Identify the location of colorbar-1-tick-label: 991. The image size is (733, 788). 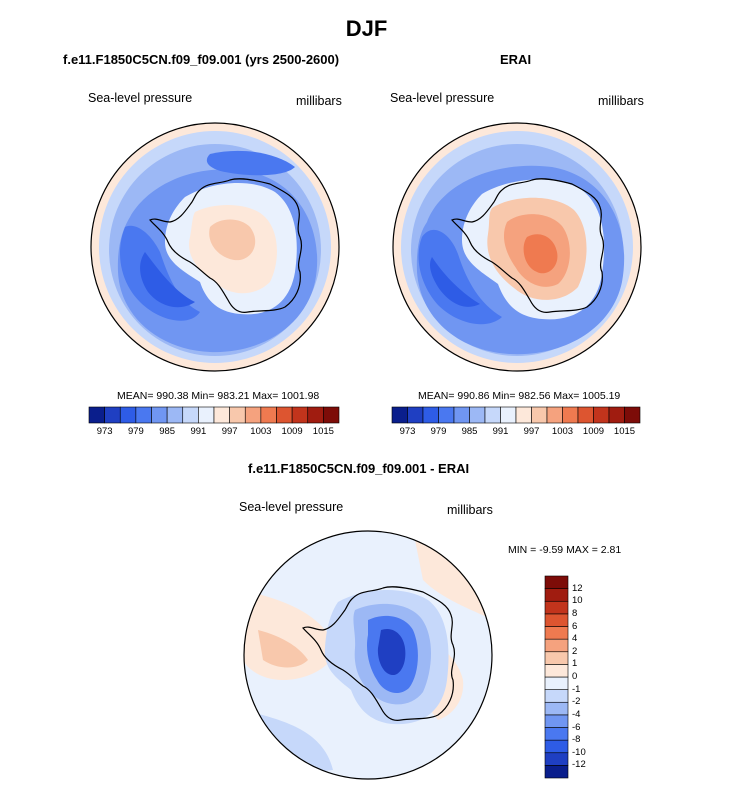
(198, 431).